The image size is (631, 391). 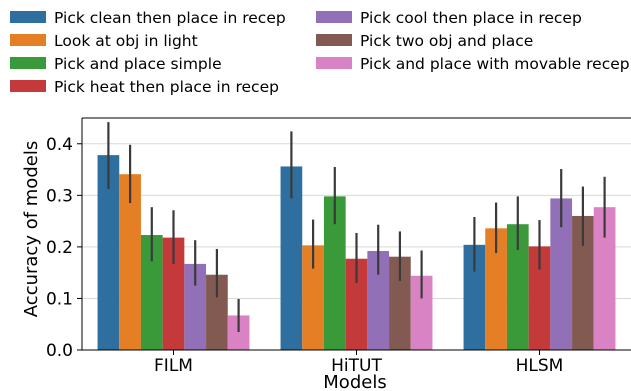 I want to click on legend-item-pick-heat-then-place-in-recep: Pick heat then place in recep, so click(x=144, y=87).